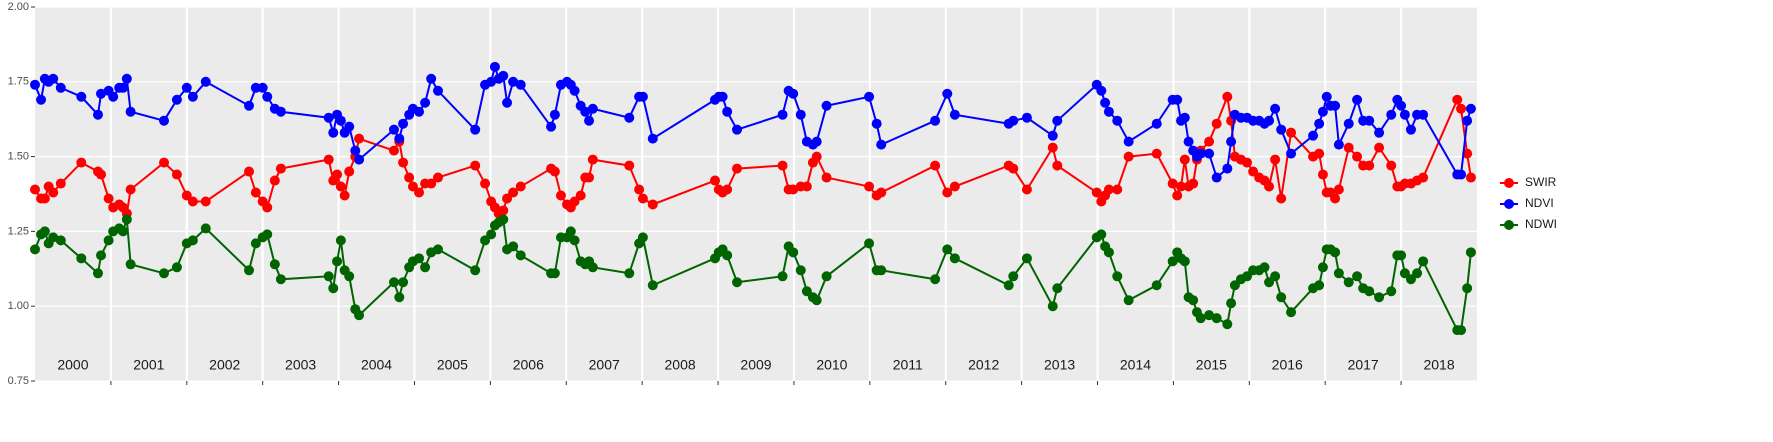 The height and width of the screenshot is (442, 1773). I want to click on y-tick-label: 1.50, so click(18, 157).